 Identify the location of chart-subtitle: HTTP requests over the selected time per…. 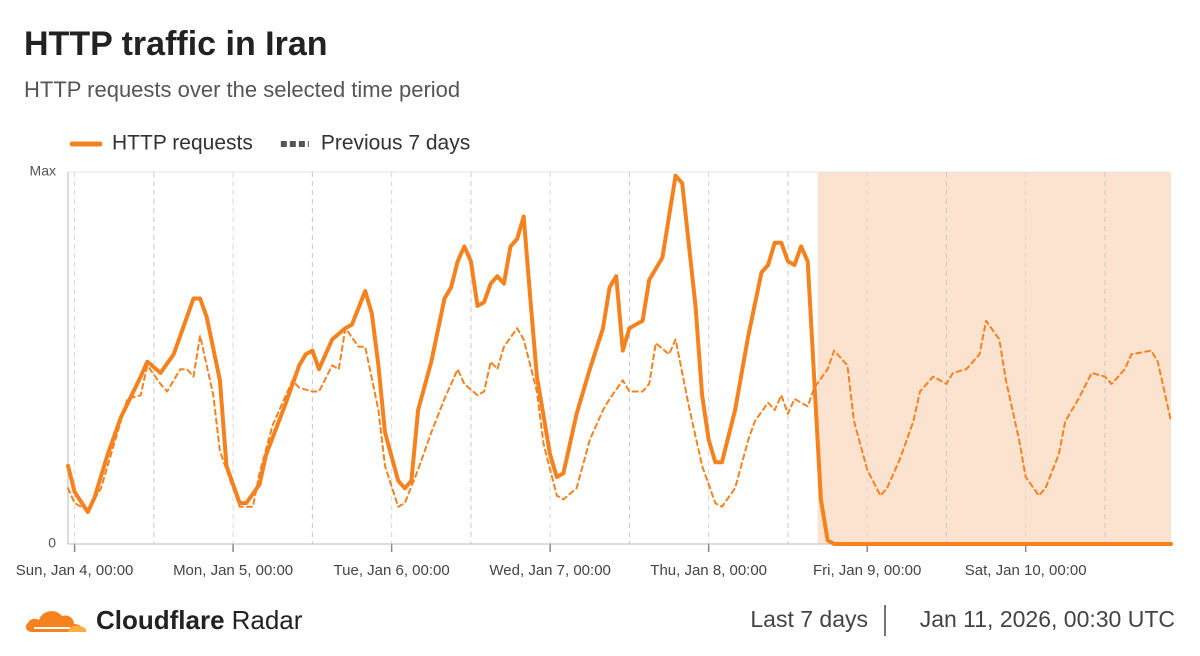
(242, 89).